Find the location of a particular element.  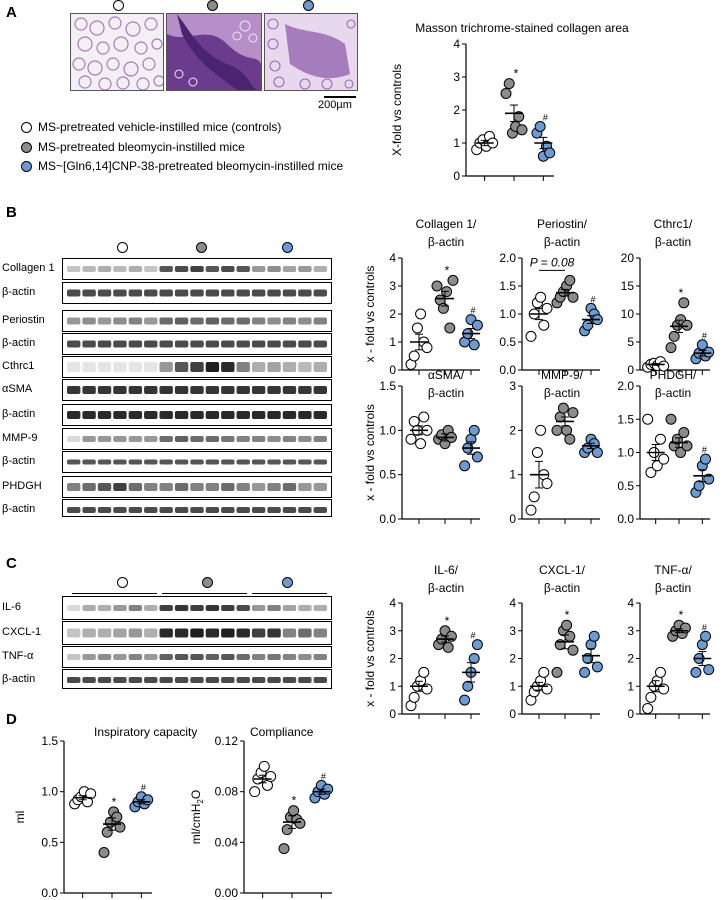

masson-y-tick-label: 0 is located at coordinates (456, 176).